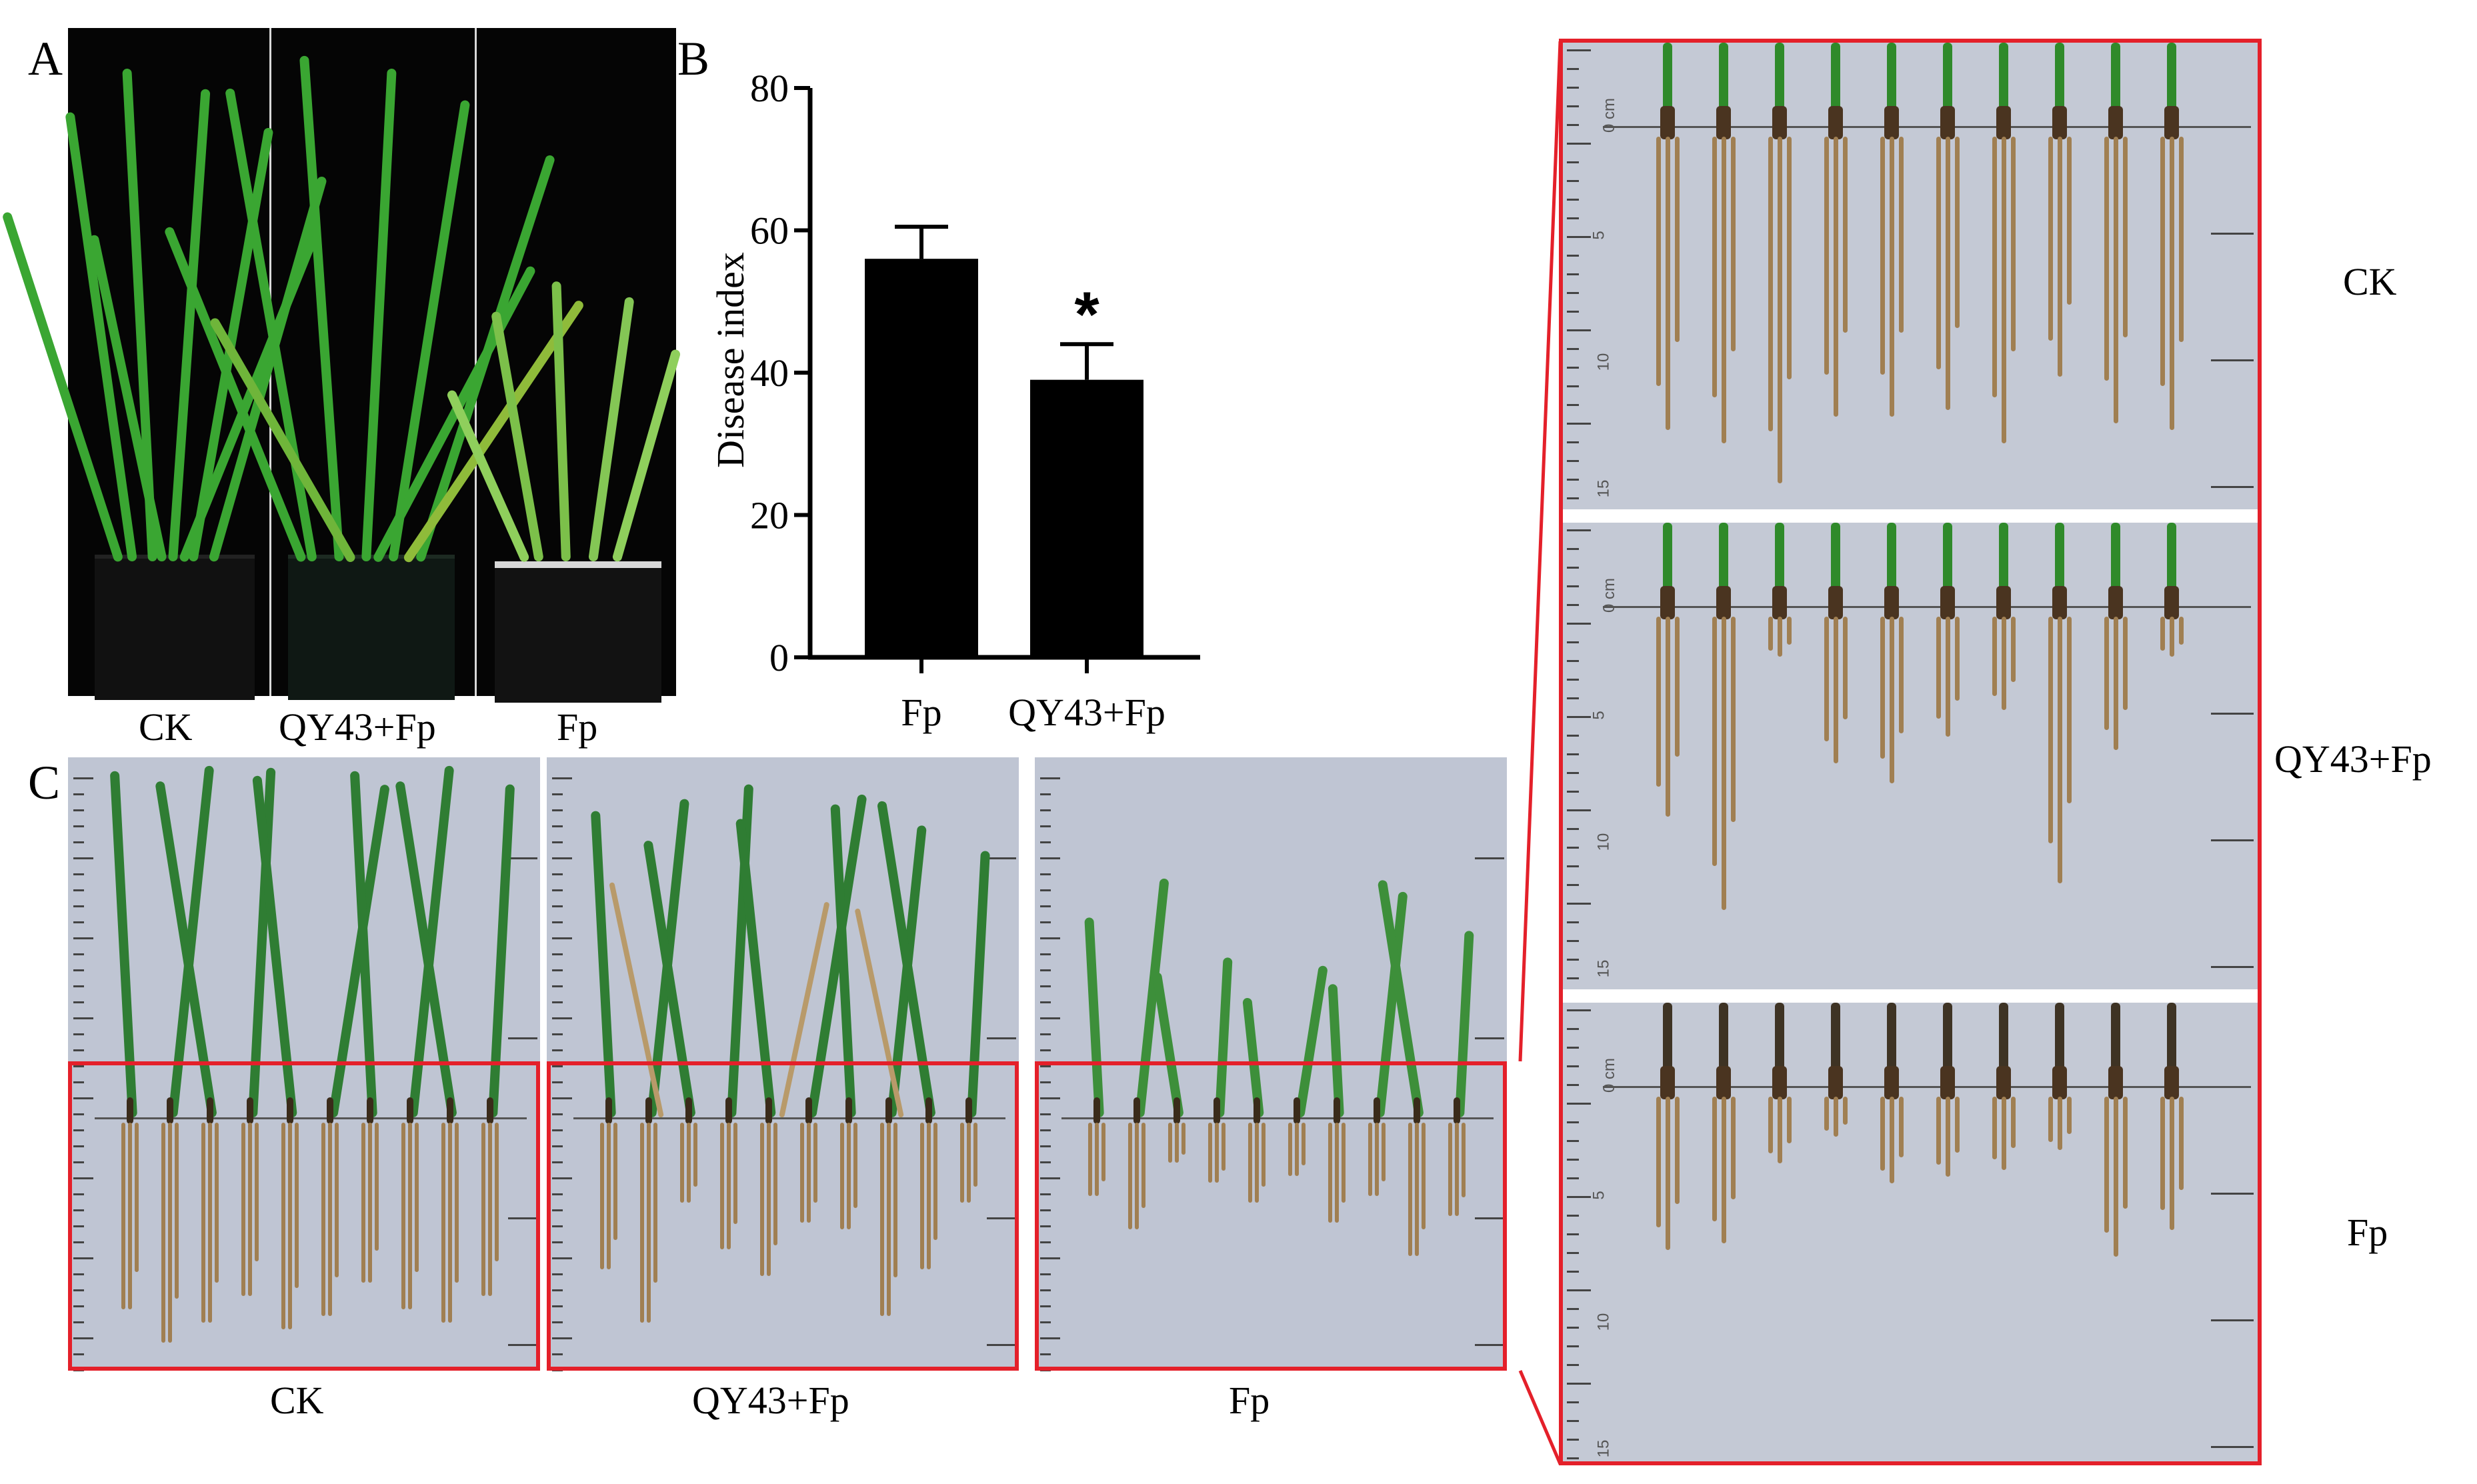 This screenshot has height=1484, width=2477. Describe the element at coordinates (476, 362) in the screenshot. I see `photo-divider` at that location.